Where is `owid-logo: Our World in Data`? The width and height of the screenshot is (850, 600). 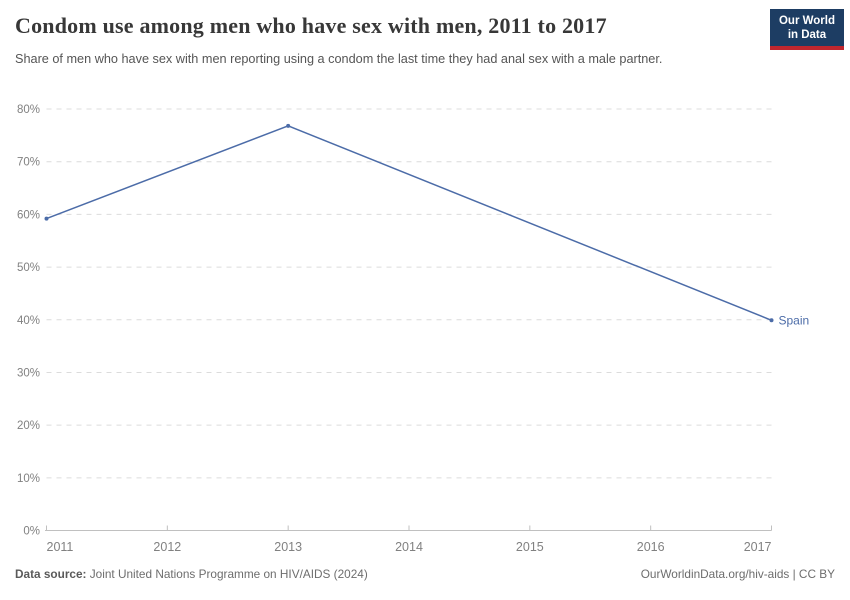 owid-logo: Our World in Data is located at coordinates (806, 29).